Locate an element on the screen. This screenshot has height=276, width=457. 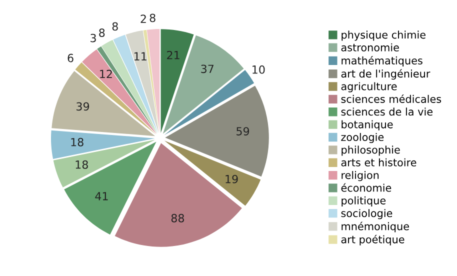
data-label: 12 is located at coordinates (106, 74).